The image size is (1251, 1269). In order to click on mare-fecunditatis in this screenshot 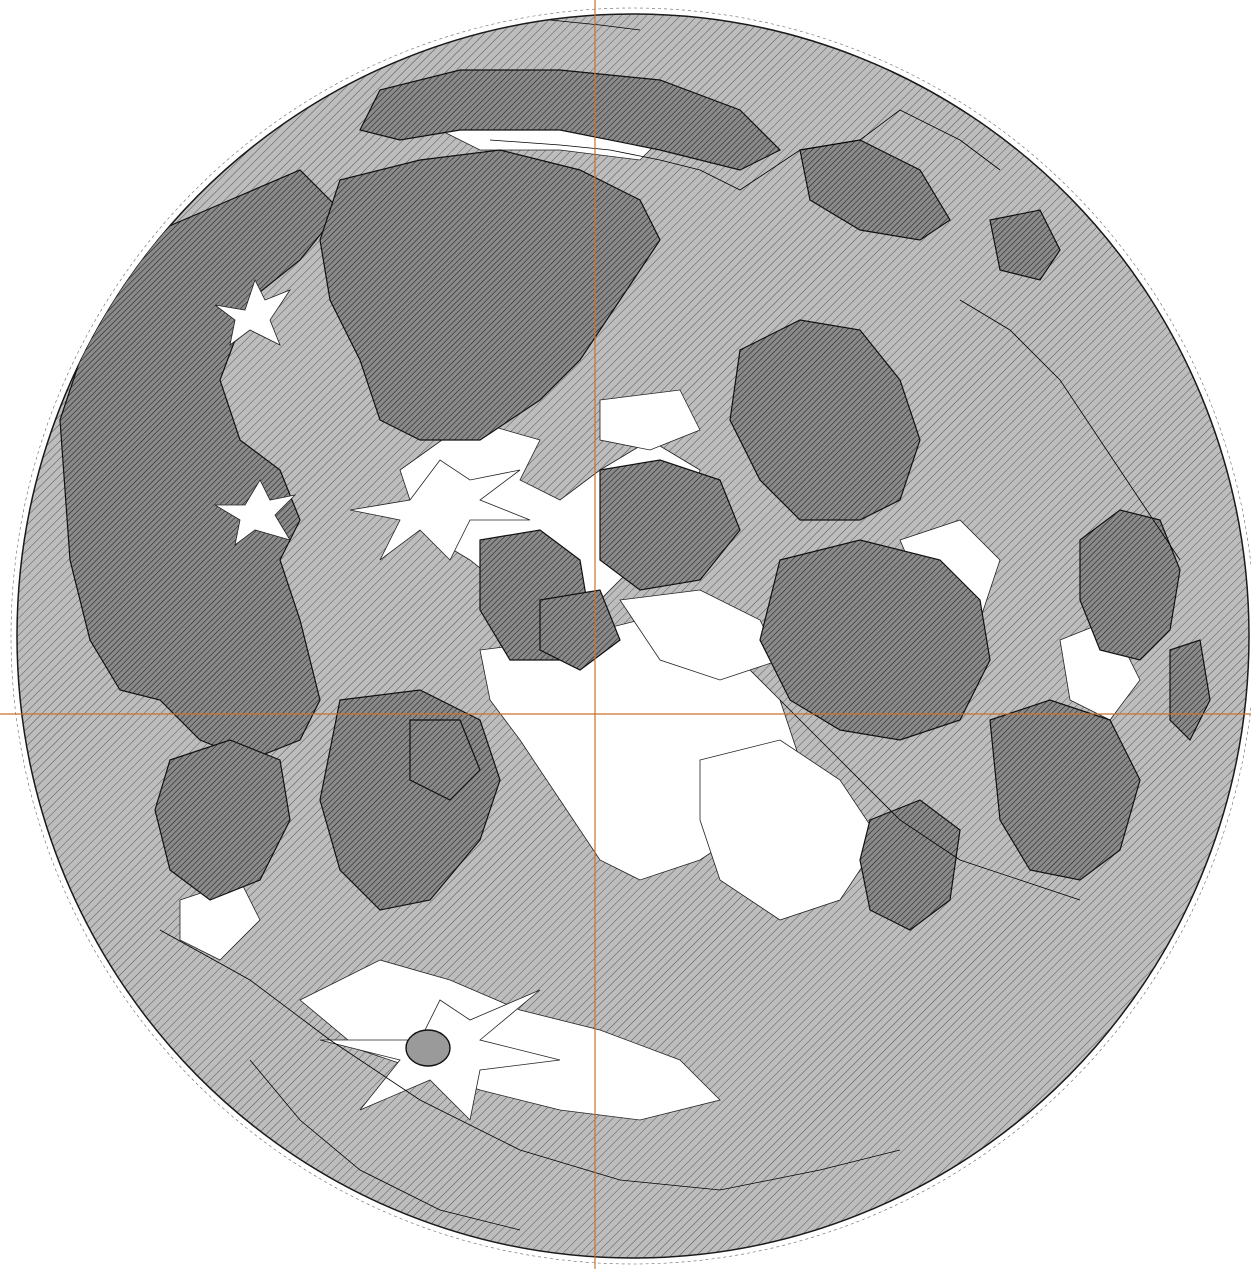, I will do `click(1065, 790)`.